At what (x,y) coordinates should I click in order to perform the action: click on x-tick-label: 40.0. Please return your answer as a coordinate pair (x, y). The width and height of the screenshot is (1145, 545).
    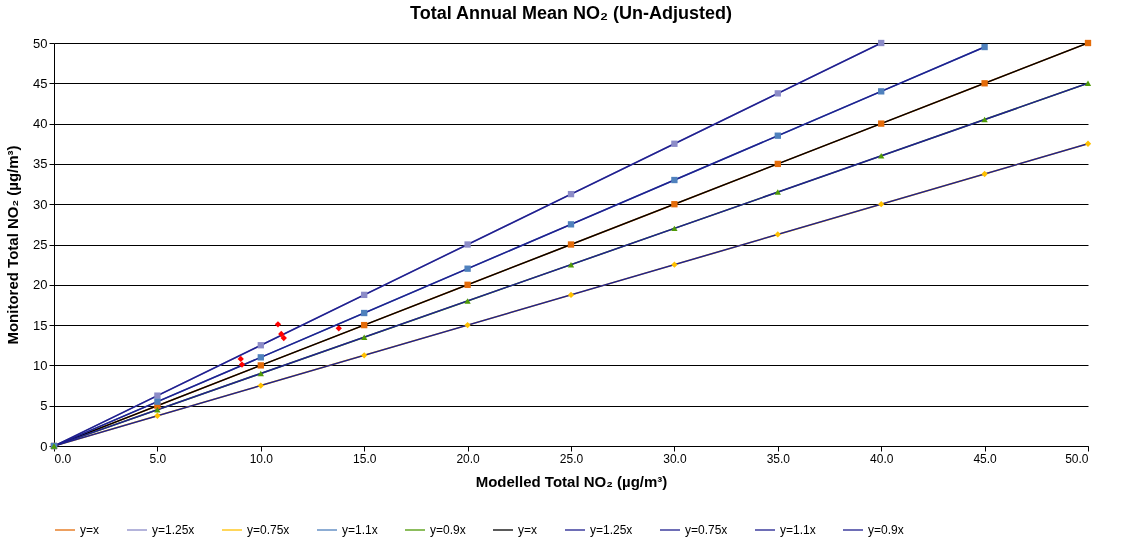
    Looking at the image, I should click on (882, 458).